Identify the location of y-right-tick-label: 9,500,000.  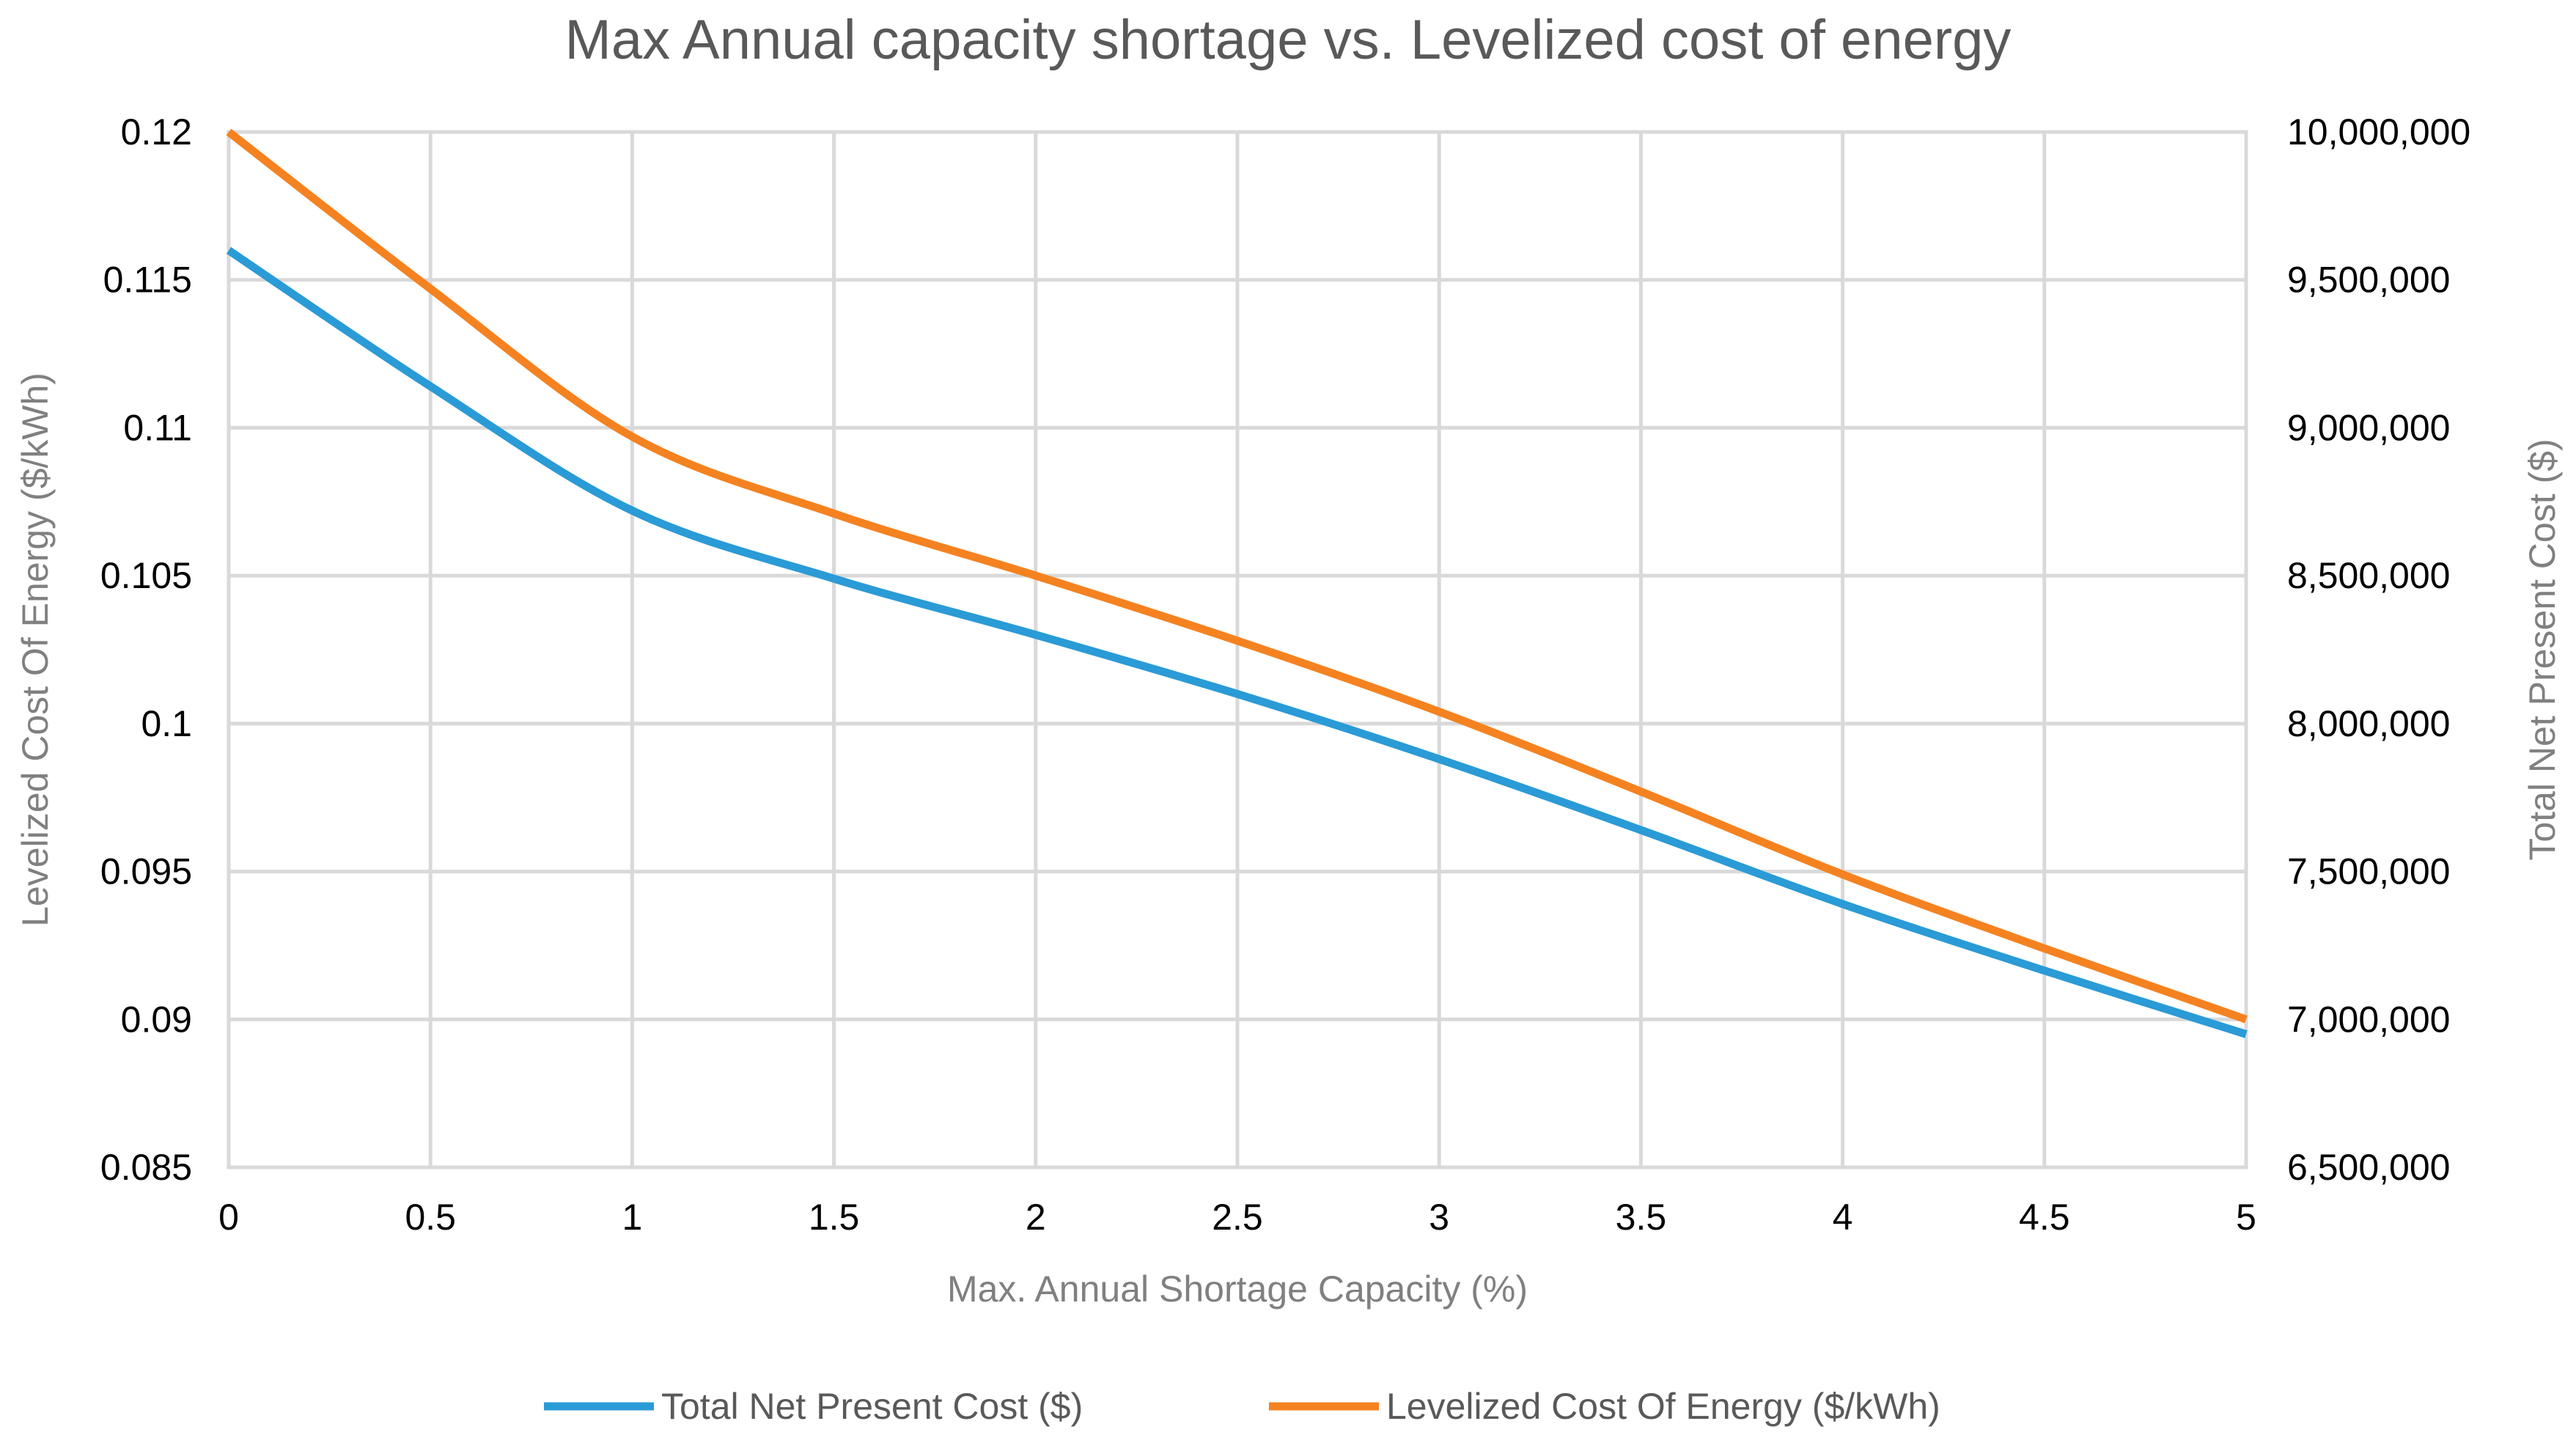
(2368, 281).